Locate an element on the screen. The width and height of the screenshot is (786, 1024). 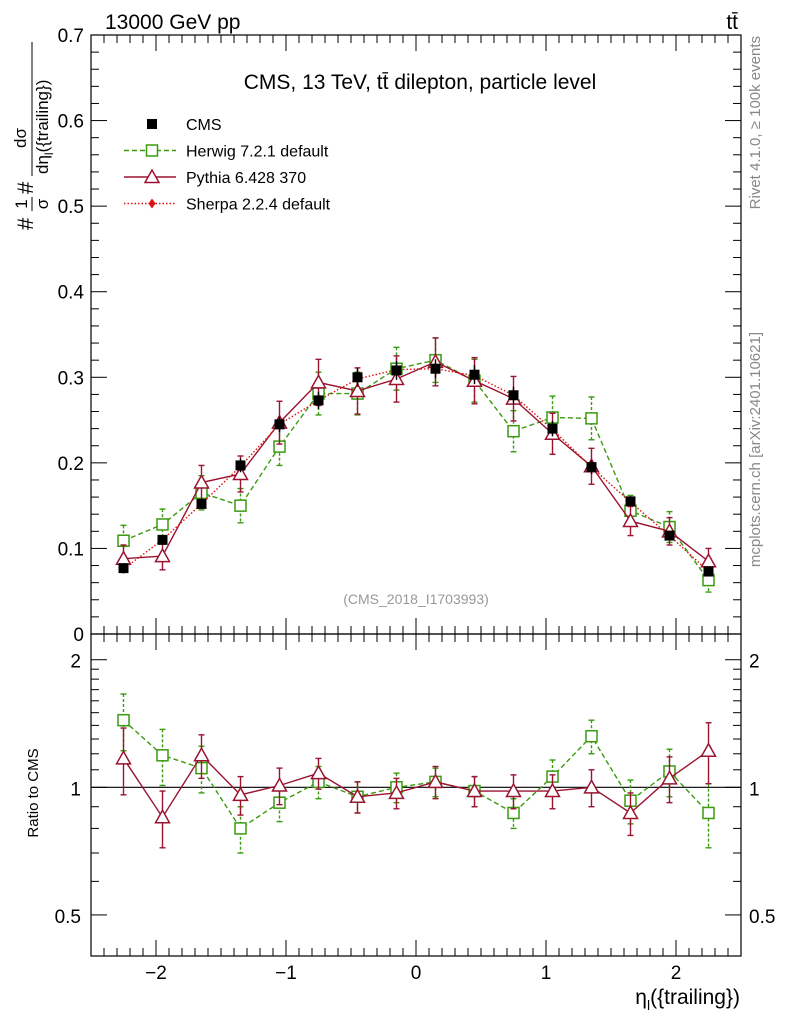
legend-label: Pythia 6.428 370 is located at coordinates (246, 178).